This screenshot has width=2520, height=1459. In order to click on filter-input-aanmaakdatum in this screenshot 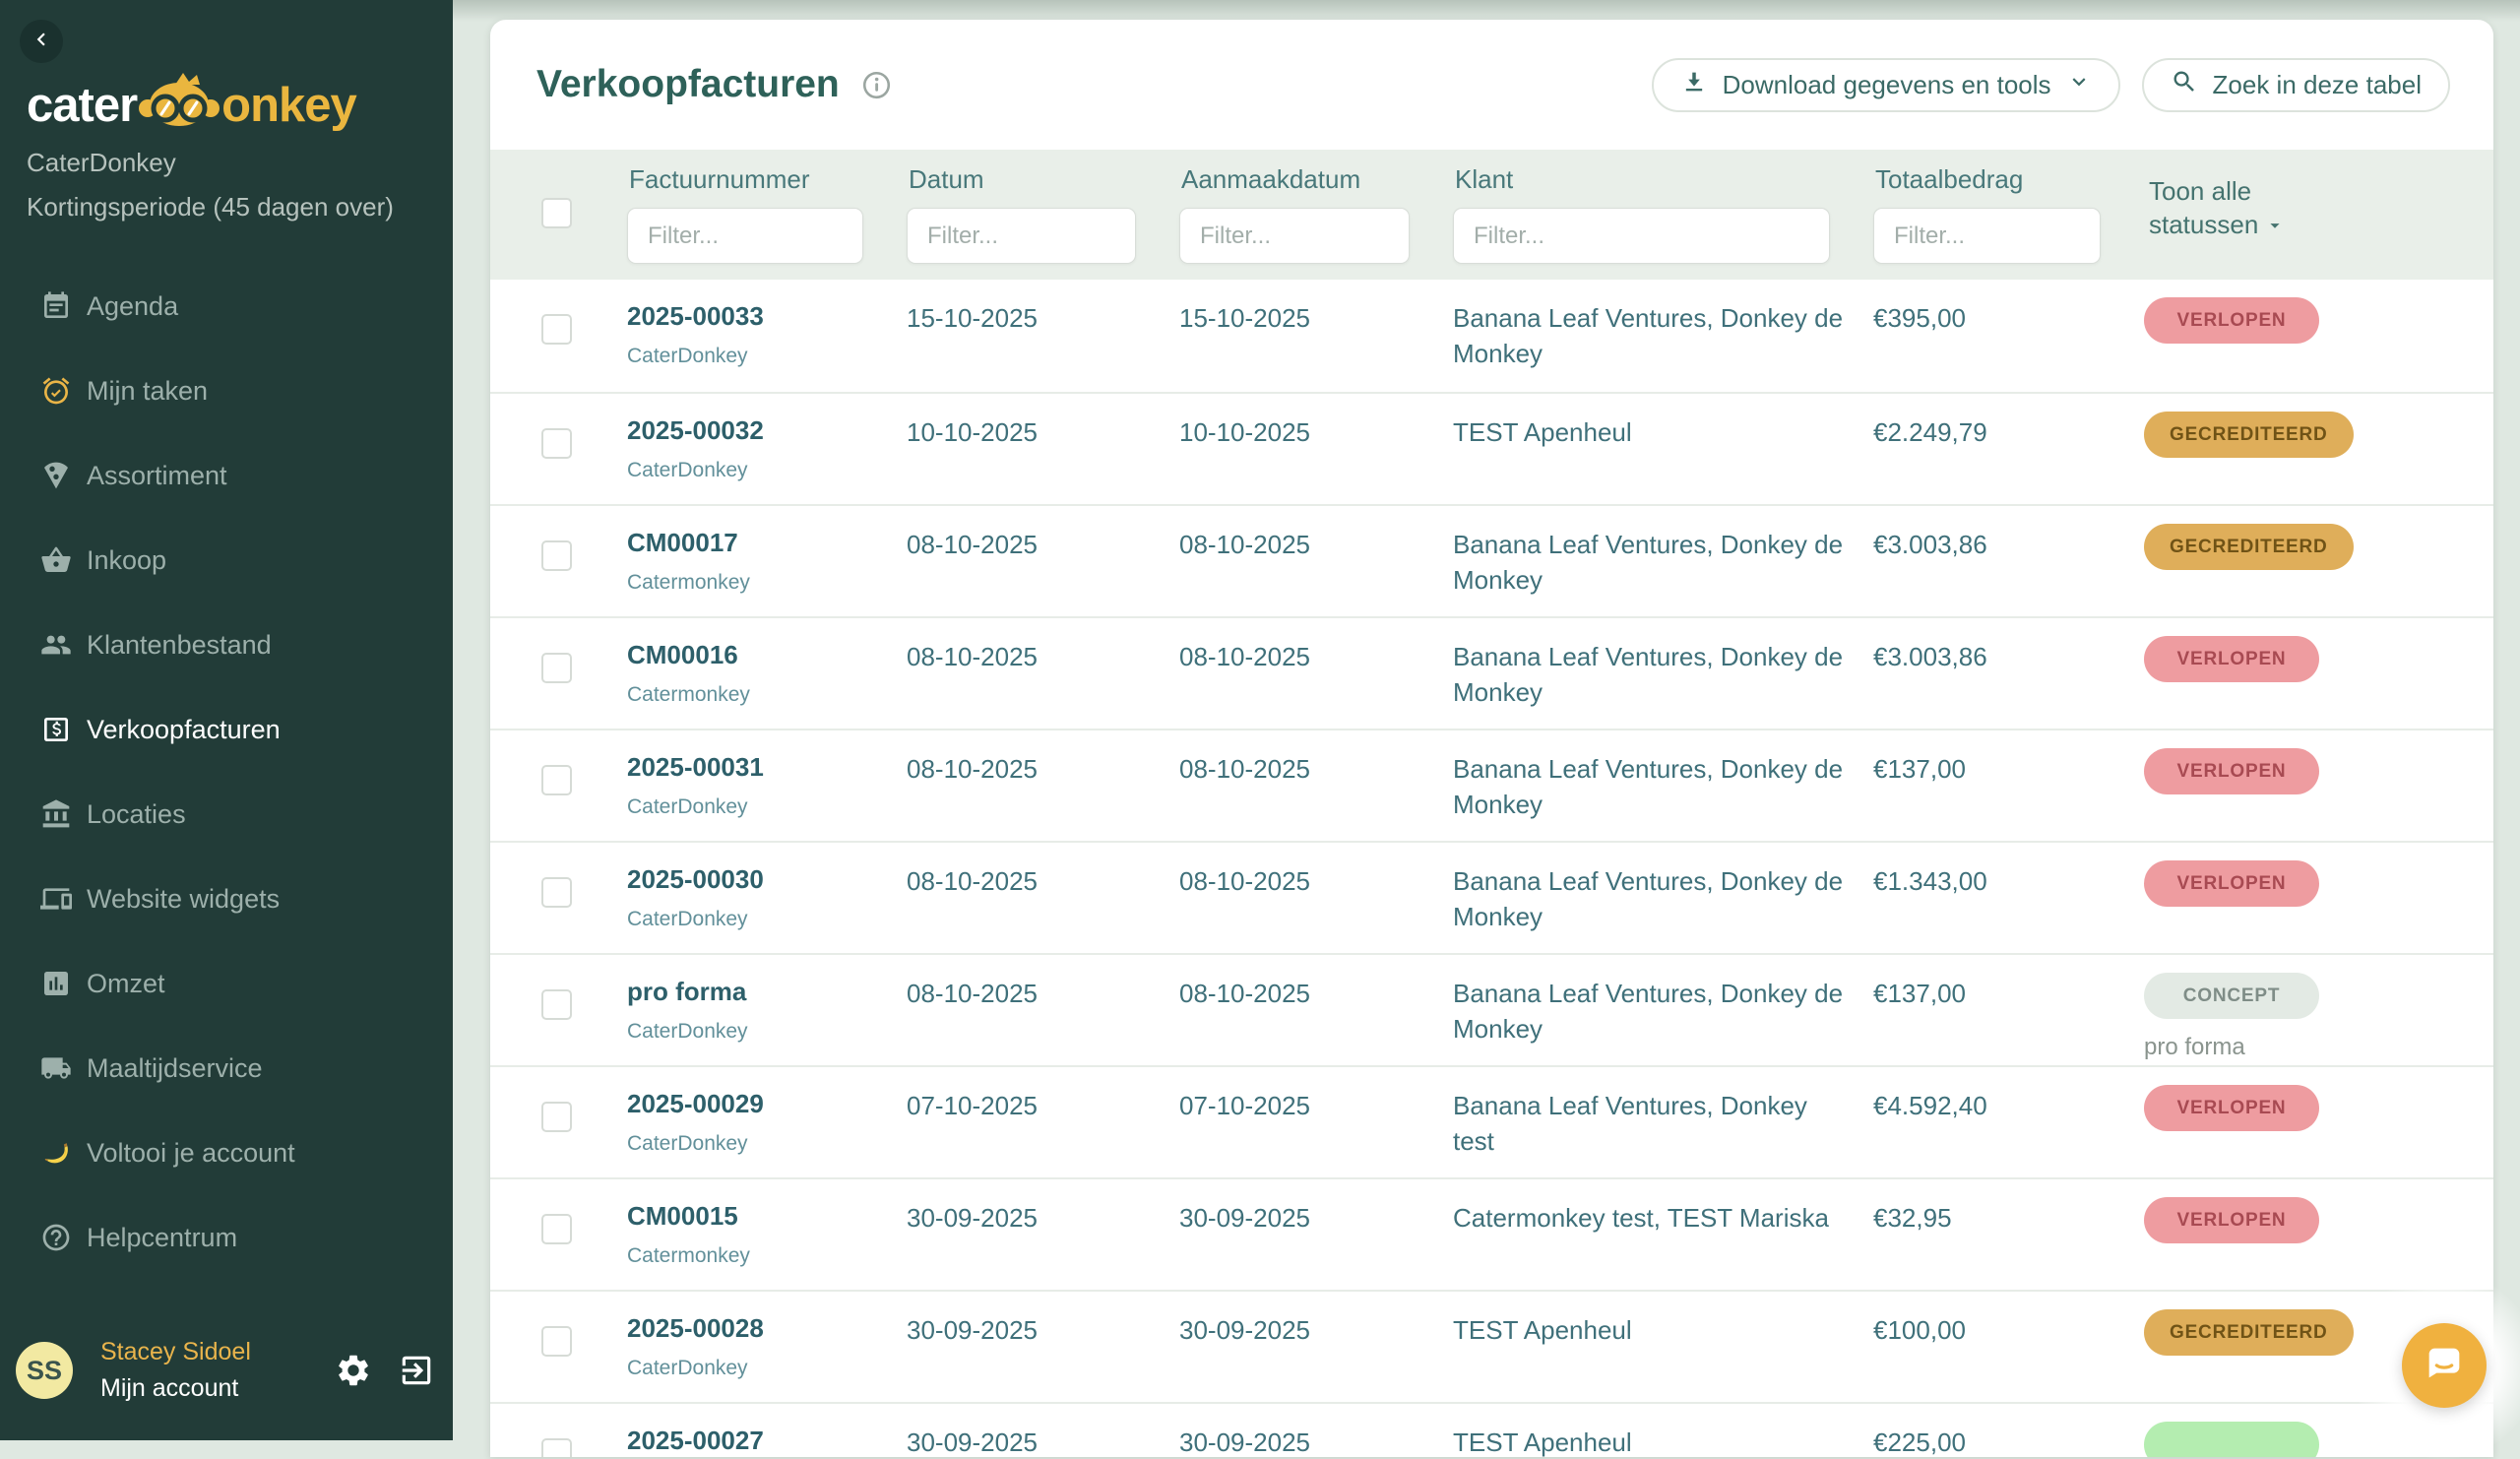, I will do `click(1294, 236)`.